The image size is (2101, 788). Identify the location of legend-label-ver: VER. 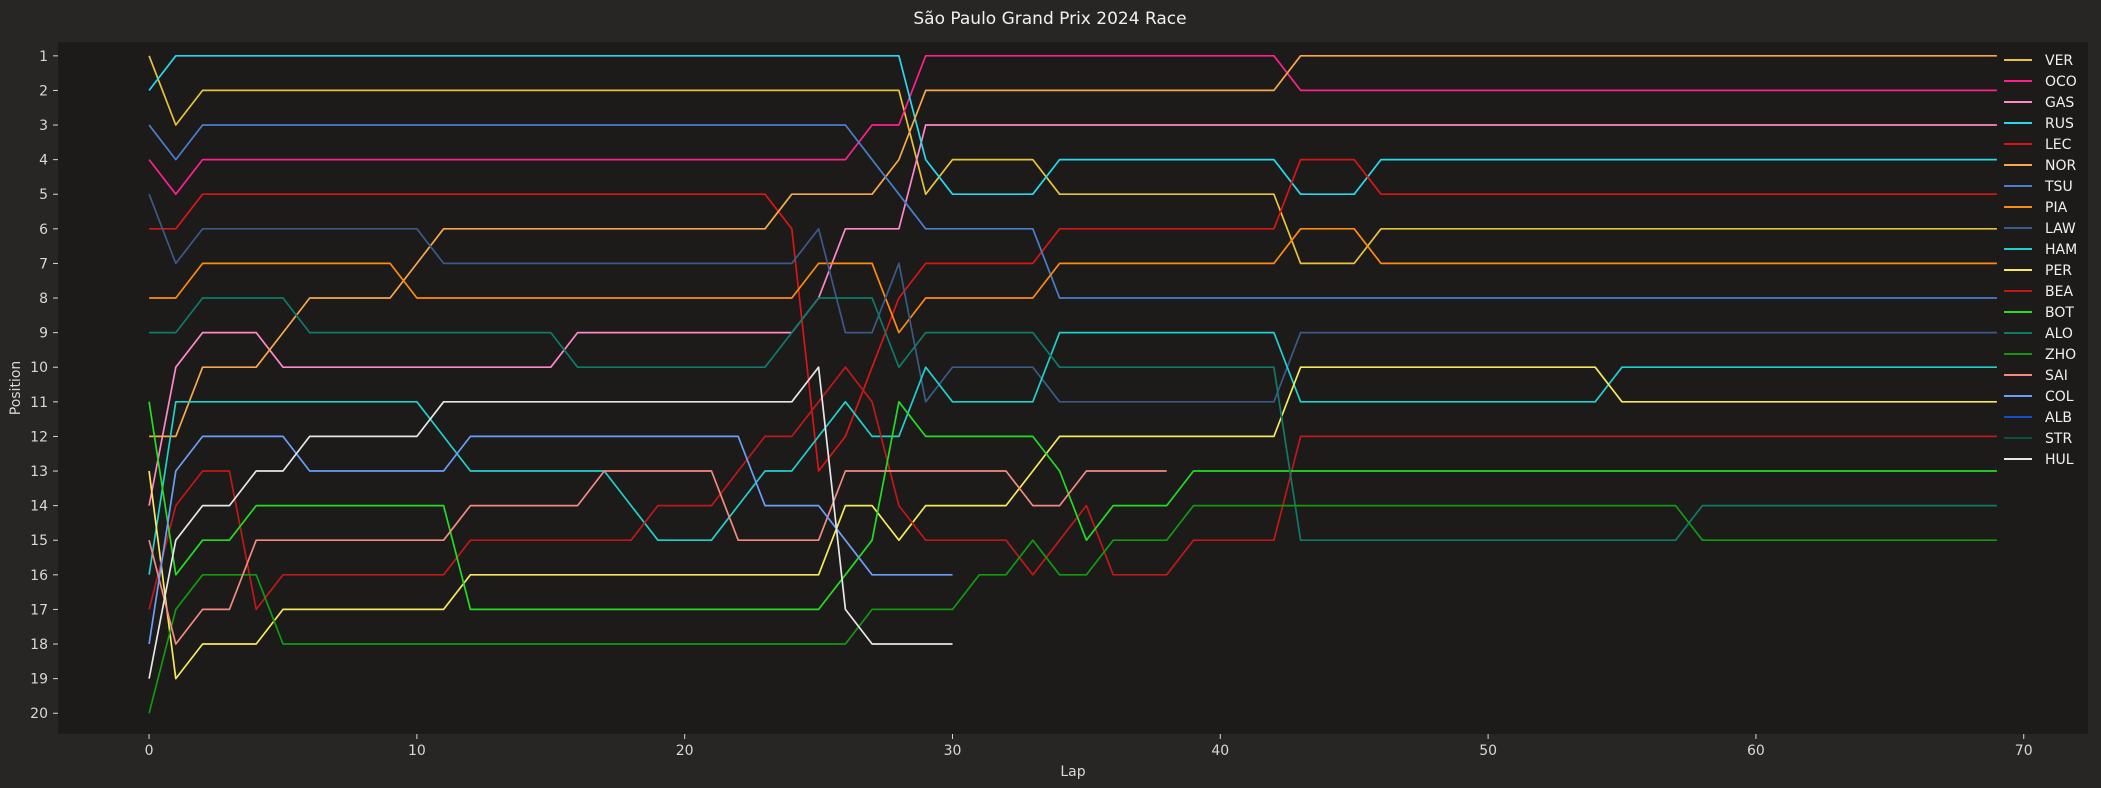
(2059, 61).